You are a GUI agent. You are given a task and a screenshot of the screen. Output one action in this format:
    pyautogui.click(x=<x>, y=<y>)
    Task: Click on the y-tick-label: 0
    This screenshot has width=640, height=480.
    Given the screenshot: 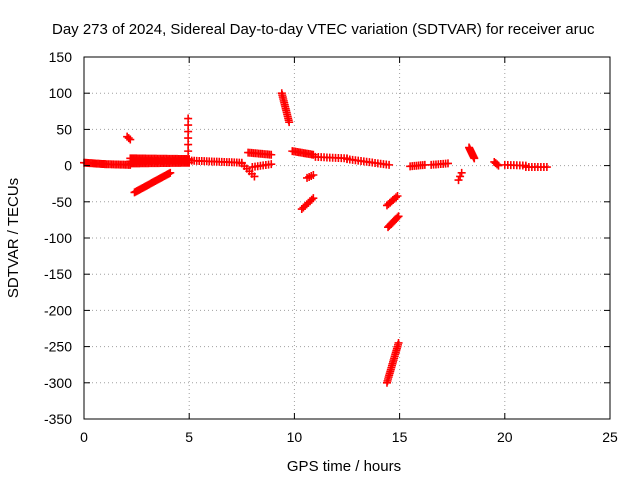 What is the action you would take?
    pyautogui.click(x=68, y=166)
    